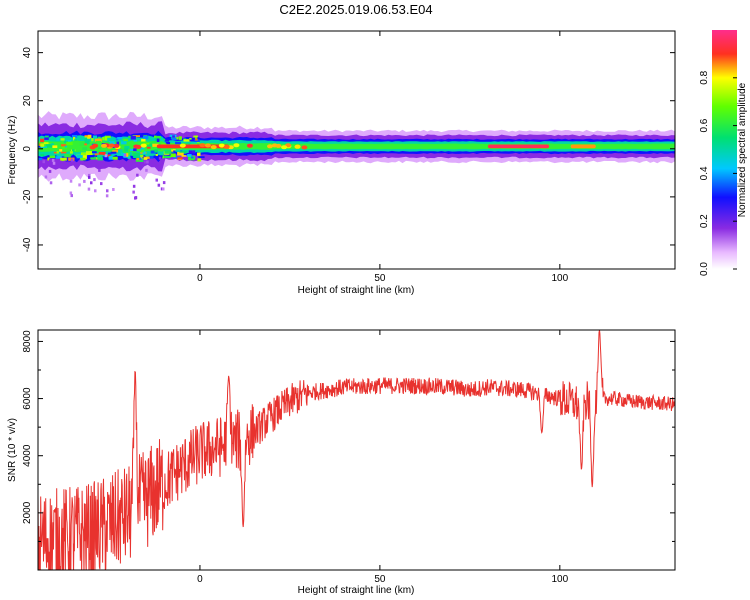 The height and width of the screenshot is (600, 750). Describe the element at coordinates (718, 173) in the screenshot. I see `colorbar-ticks: 0.0 0.2 0.4 0.6 0.8` at that location.